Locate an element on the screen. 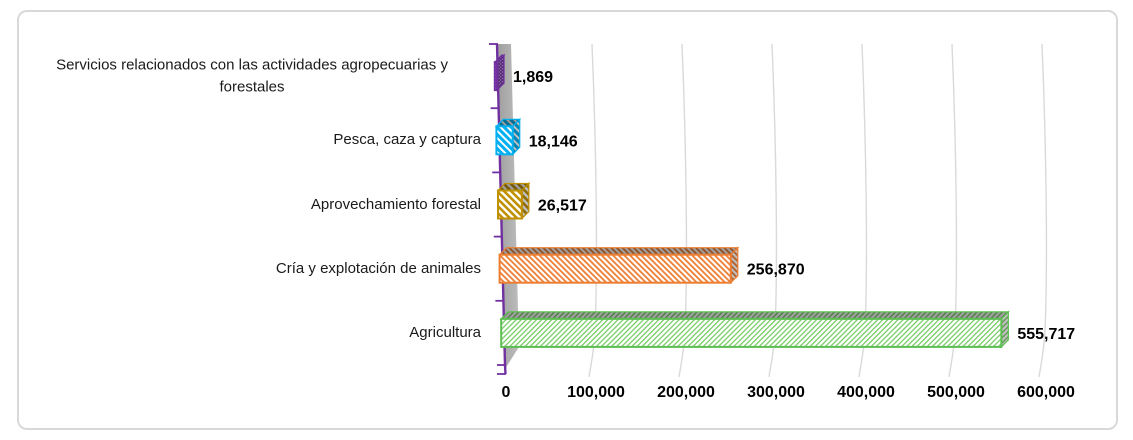 Image resolution: width=1133 pixels, height=440 pixels. category-label: Pesca, caza y captura is located at coordinates (407, 140).